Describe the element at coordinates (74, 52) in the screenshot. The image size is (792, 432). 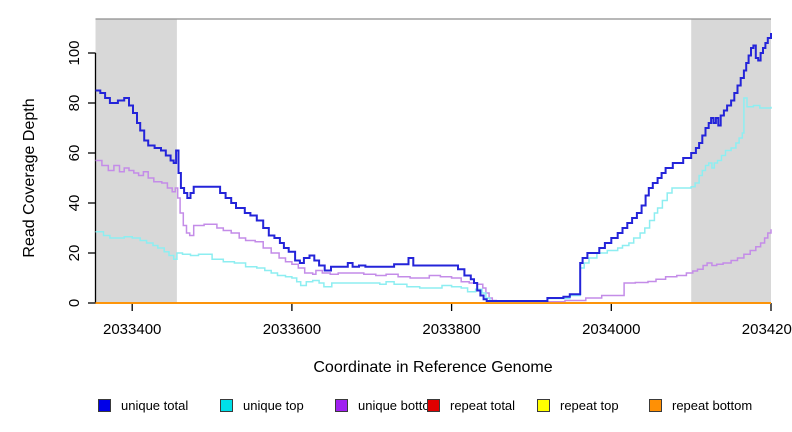
I see `y-tick-label: 100` at that location.